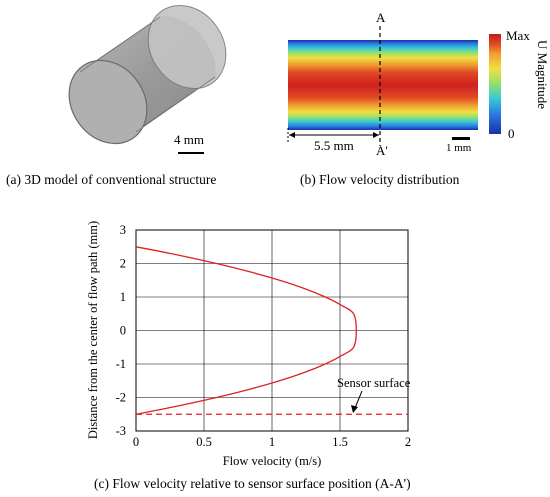 Image resolution: width=550 pixels, height=497 pixels. I want to click on colorbar-title: U Magnitude, so click(542, 74).